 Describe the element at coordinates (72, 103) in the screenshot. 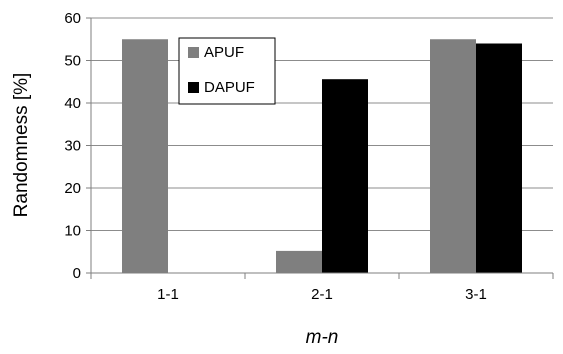

I see `y-tick-label: 40` at that location.